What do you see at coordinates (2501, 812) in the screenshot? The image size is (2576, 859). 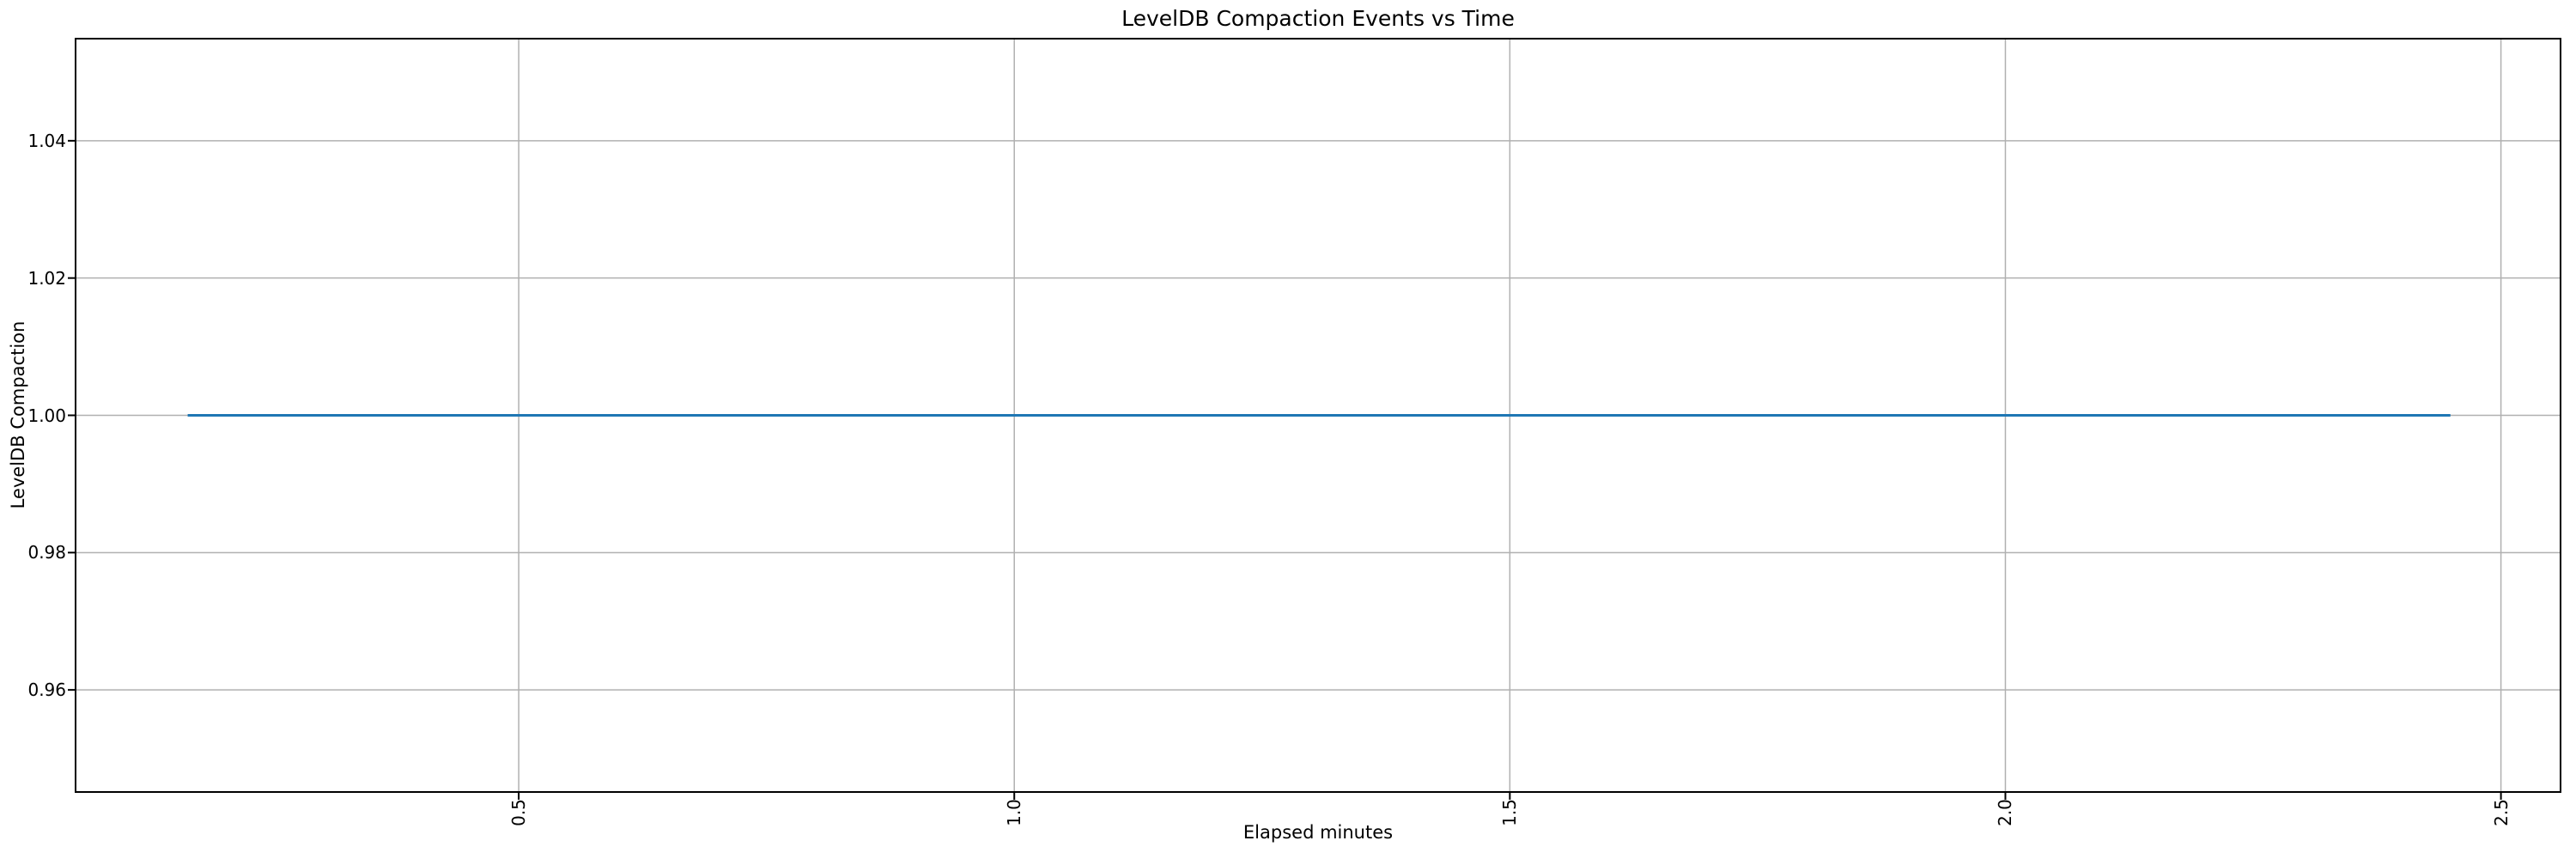 I see `x-tick-label: 2.5` at bounding box center [2501, 812].